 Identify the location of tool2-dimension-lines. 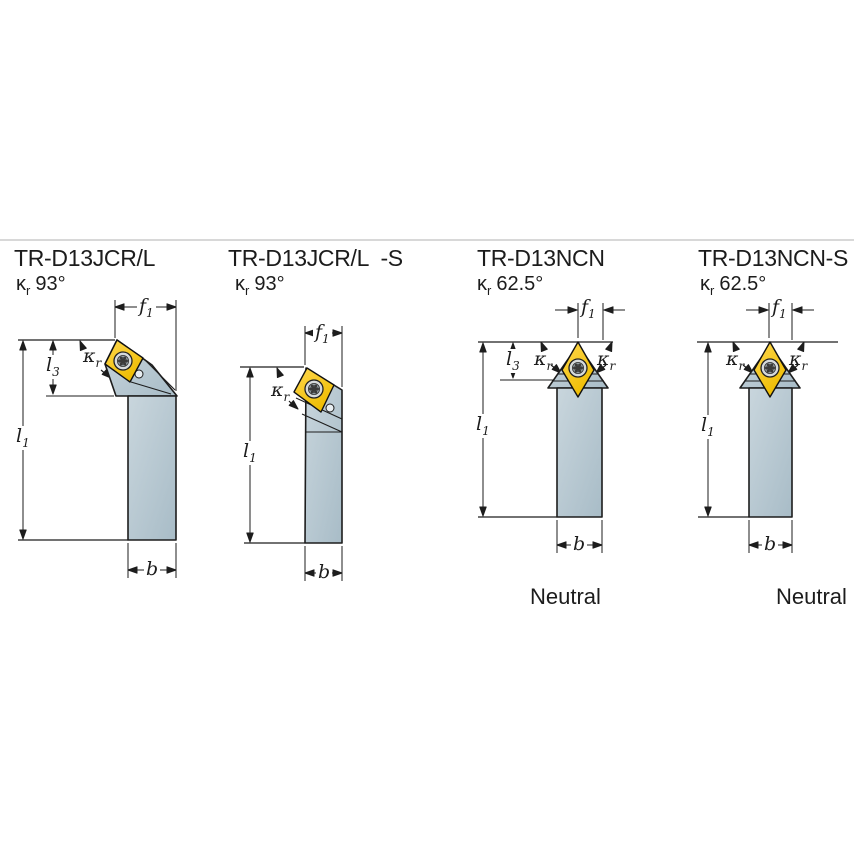
(291, 453).